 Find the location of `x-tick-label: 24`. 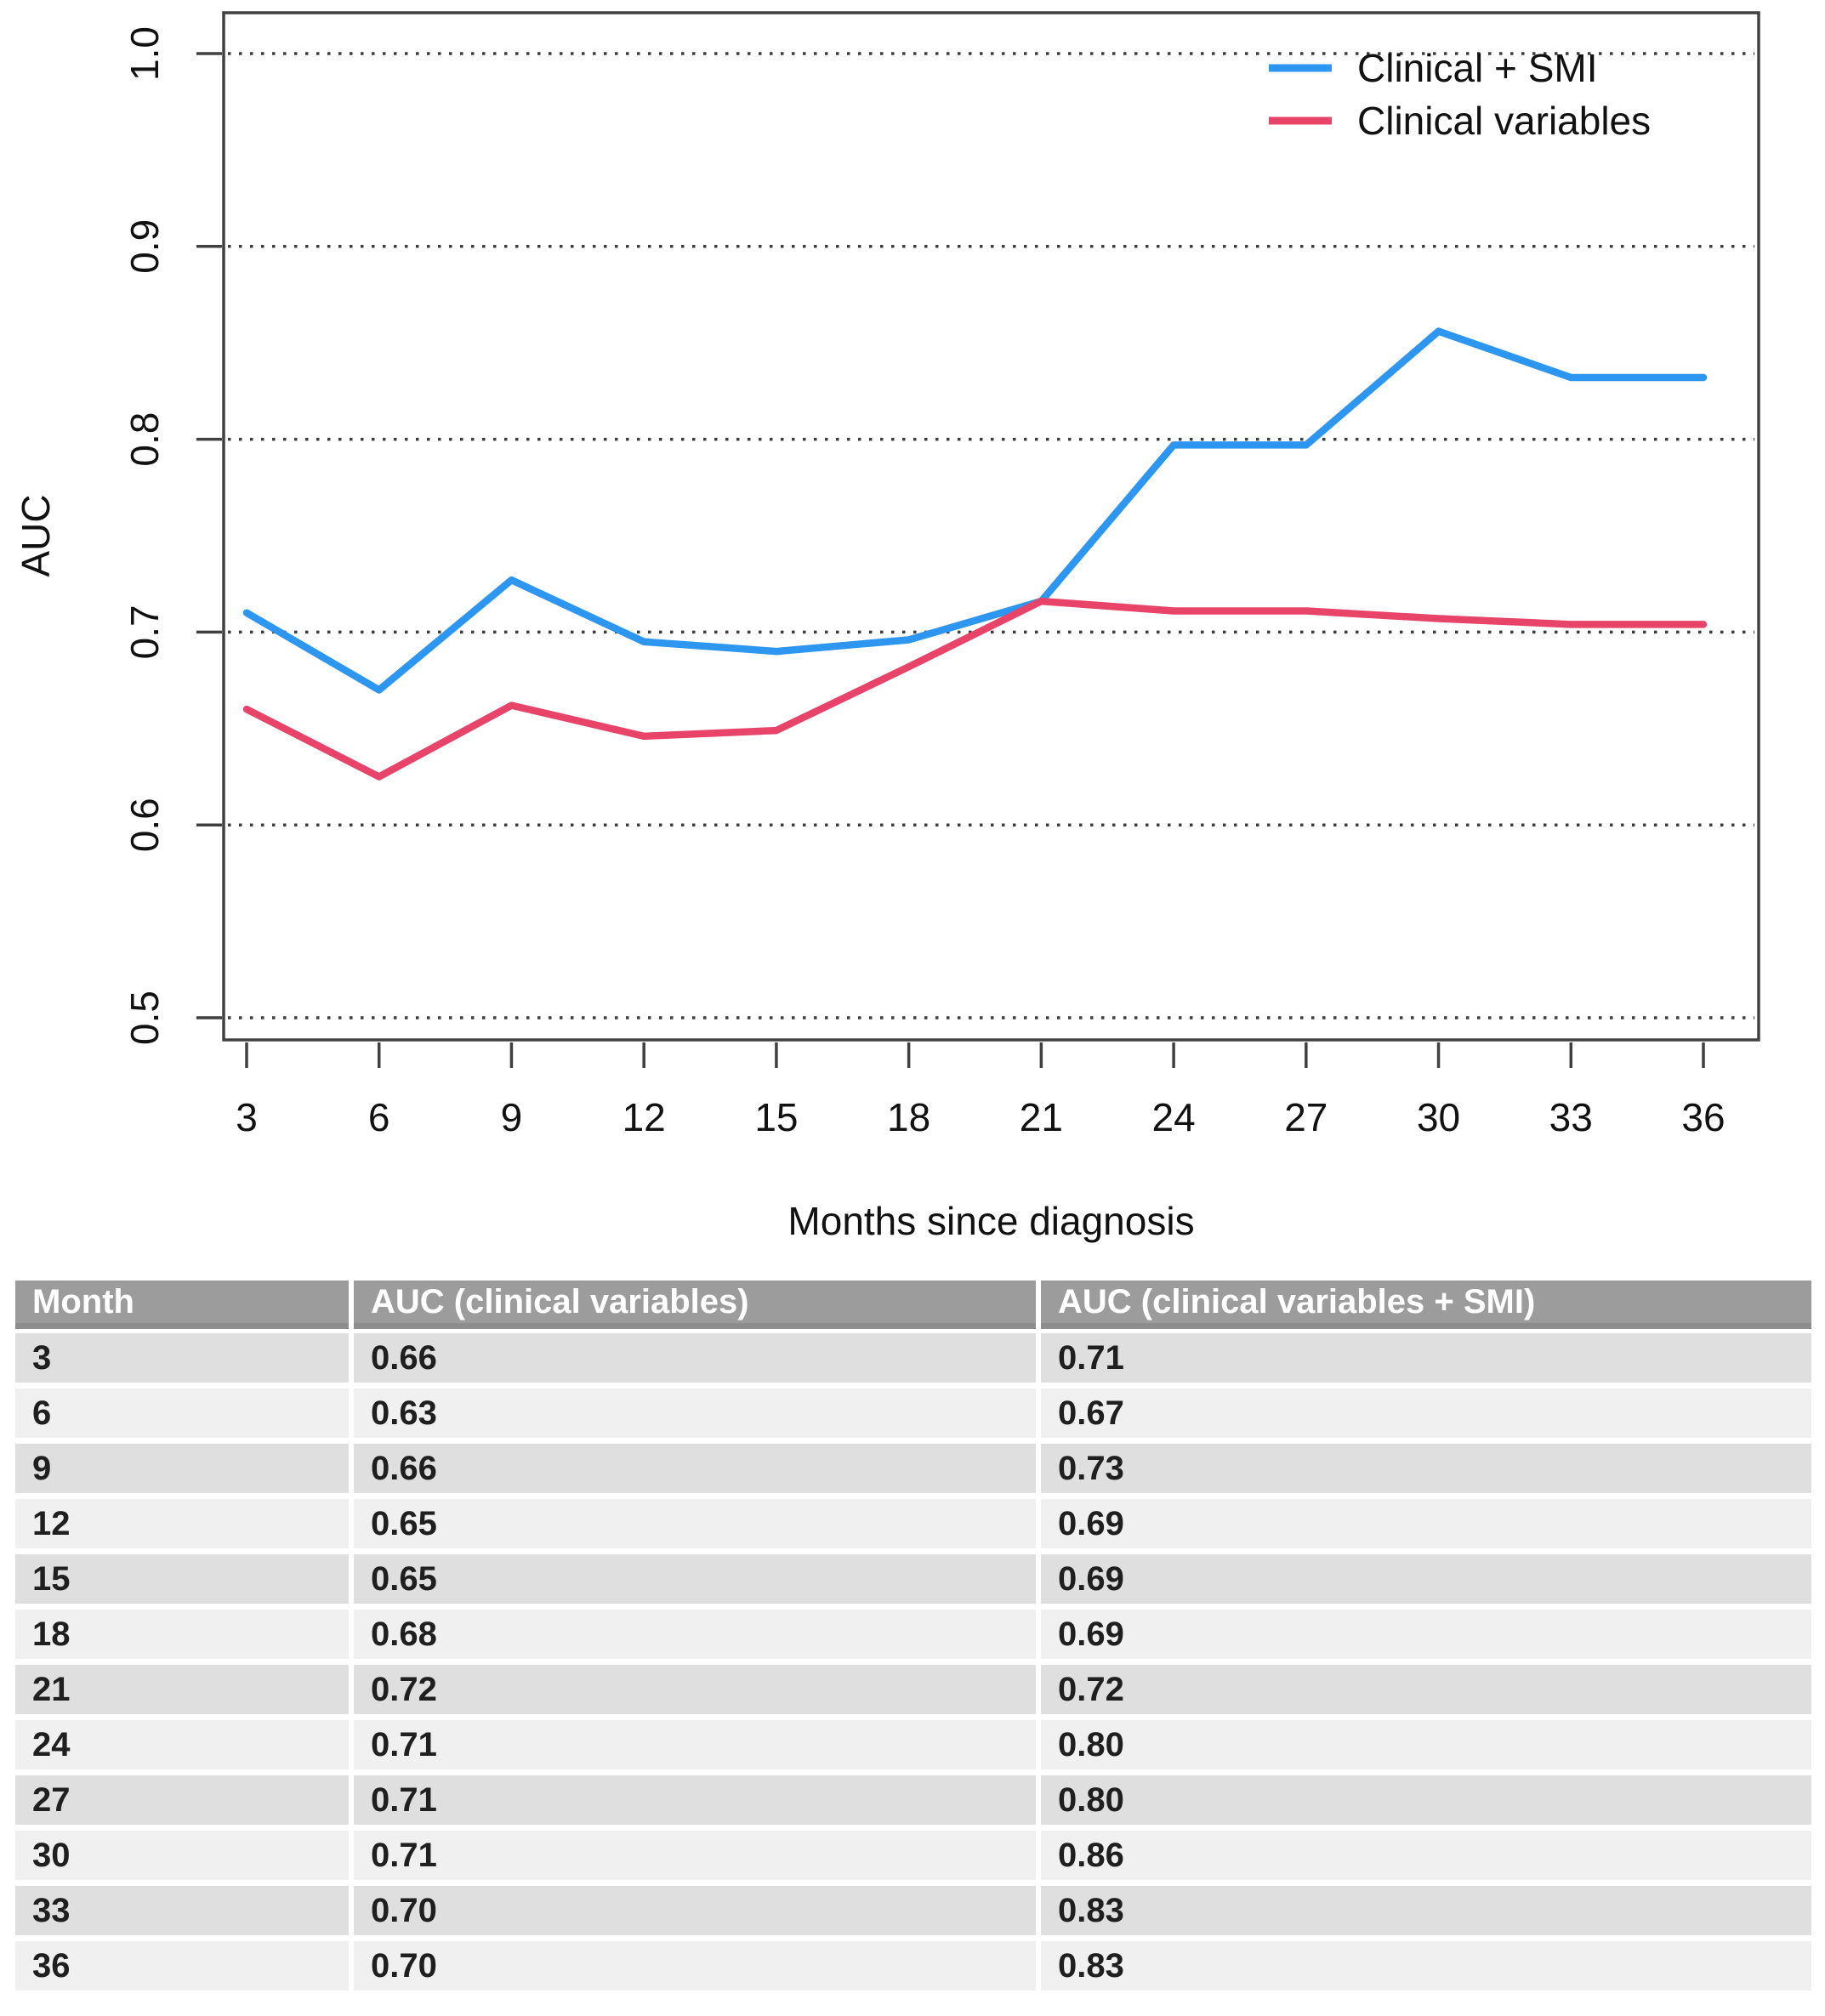

x-tick-label: 24 is located at coordinates (1174, 1117).